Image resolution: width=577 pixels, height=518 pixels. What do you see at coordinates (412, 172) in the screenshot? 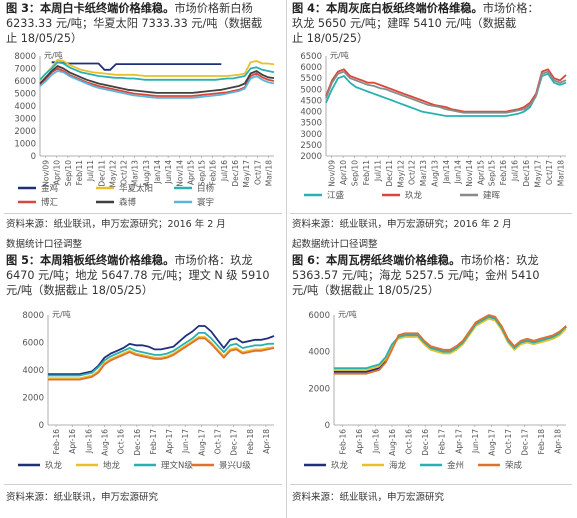
I see `fig4-x-tick: Oct/12` at bounding box center [412, 172].